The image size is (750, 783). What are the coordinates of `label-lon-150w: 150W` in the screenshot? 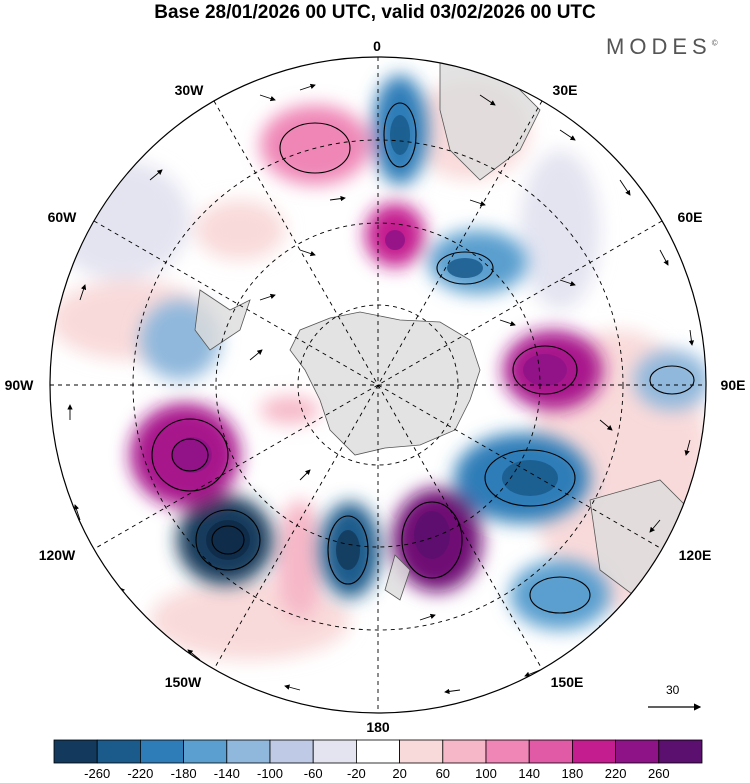 It's located at (183, 682).